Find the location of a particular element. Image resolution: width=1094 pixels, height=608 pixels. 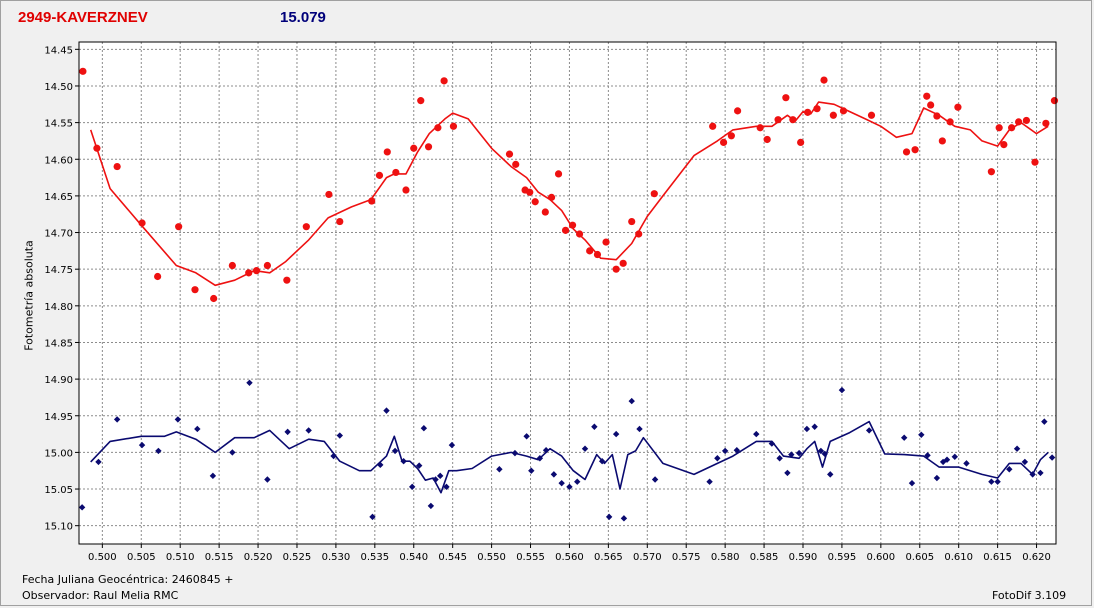

x-tick-label: 0.550 is located at coordinates (491, 557).